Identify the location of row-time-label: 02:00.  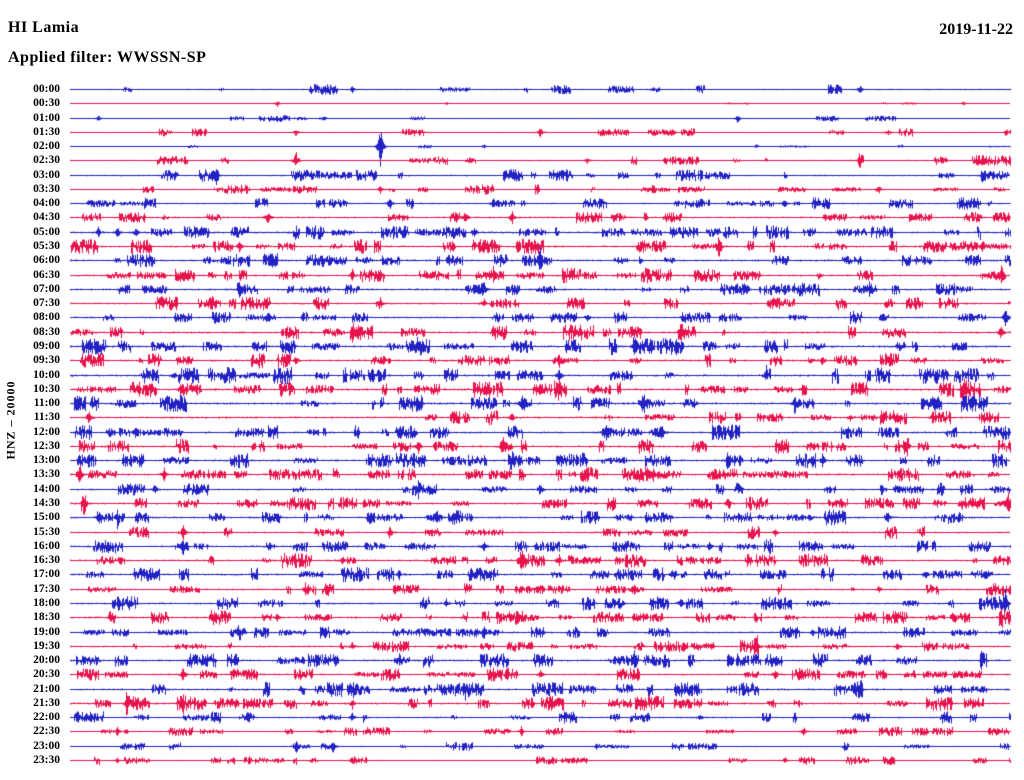
(46, 146).